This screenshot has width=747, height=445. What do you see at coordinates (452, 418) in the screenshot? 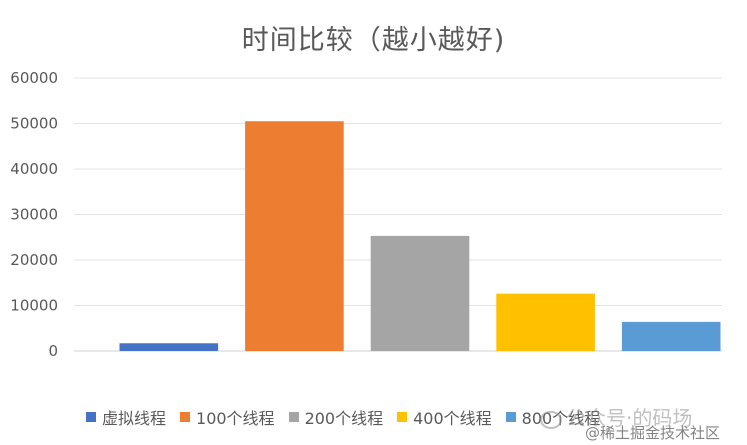
I see `legend-label: 400个线程` at bounding box center [452, 418].